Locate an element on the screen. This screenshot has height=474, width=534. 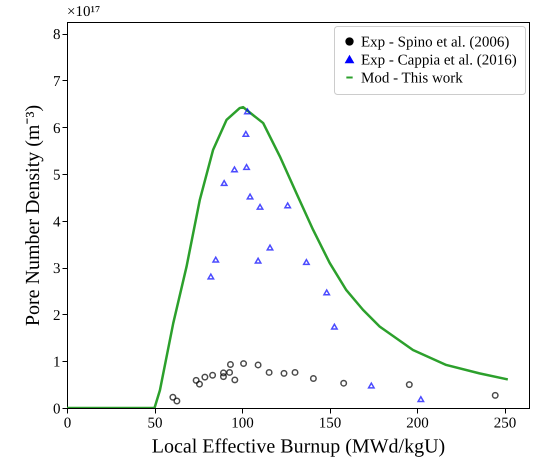
y-tick-label: 1 is located at coordinates (56, 362).